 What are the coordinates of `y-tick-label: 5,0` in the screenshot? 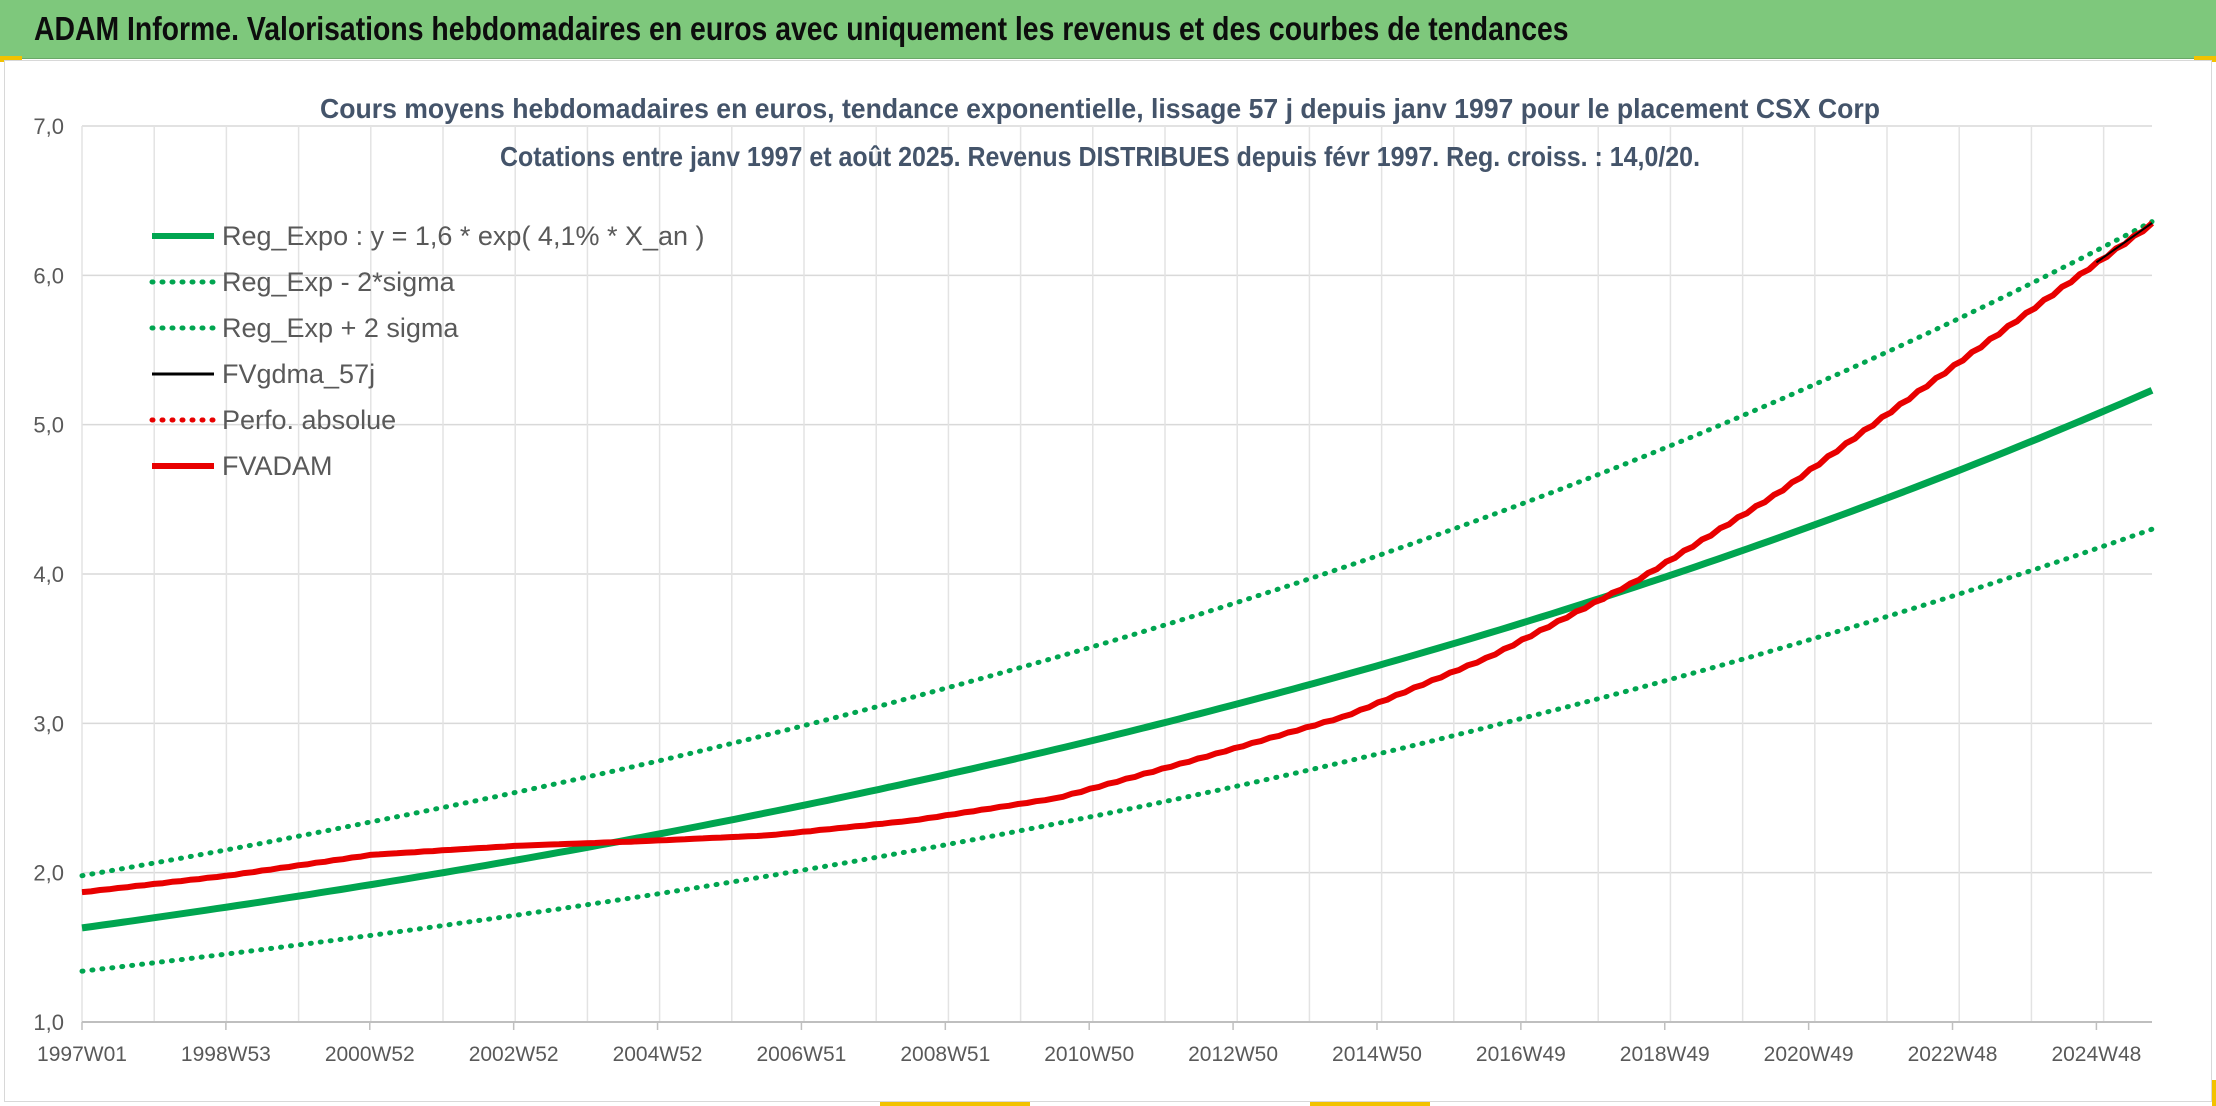 It's located at (48, 425).